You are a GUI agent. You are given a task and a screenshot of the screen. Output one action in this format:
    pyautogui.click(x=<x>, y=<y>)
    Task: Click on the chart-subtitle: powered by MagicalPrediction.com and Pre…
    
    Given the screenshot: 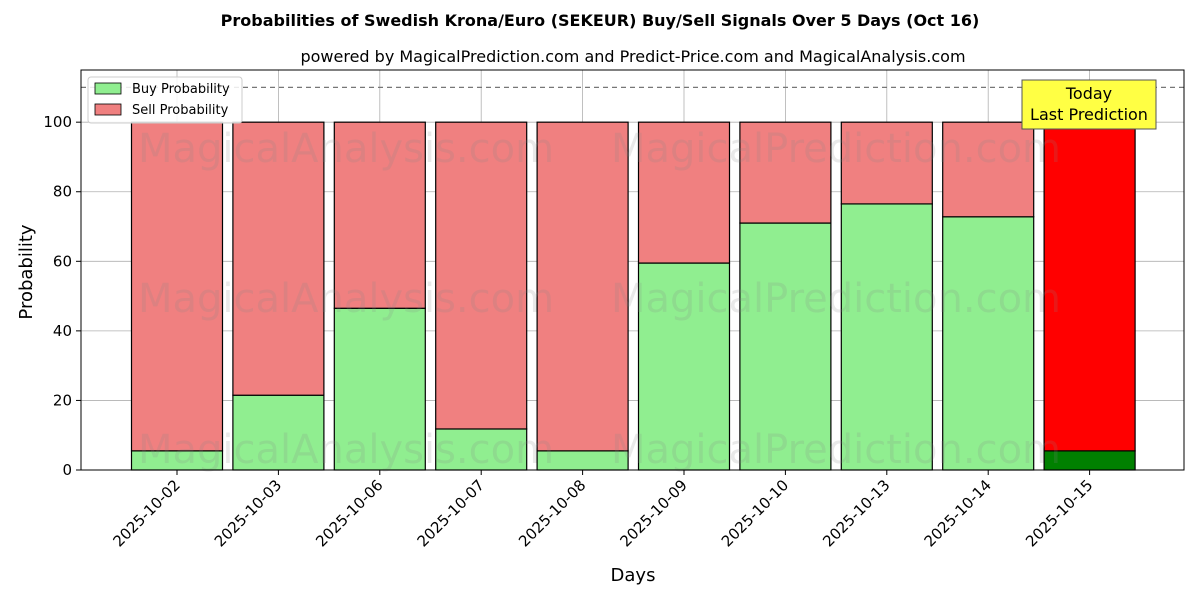 What is the action you would take?
    pyautogui.click(x=632, y=56)
    